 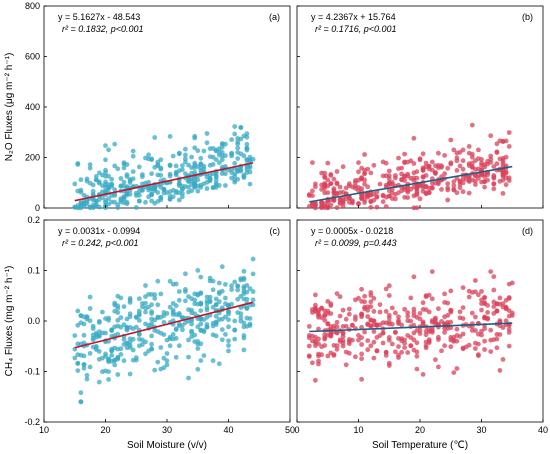 What do you see at coordinates (353, 17) in the screenshot?
I see `regression-equation: y = 4.2367x + 15.764` at bounding box center [353, 17].